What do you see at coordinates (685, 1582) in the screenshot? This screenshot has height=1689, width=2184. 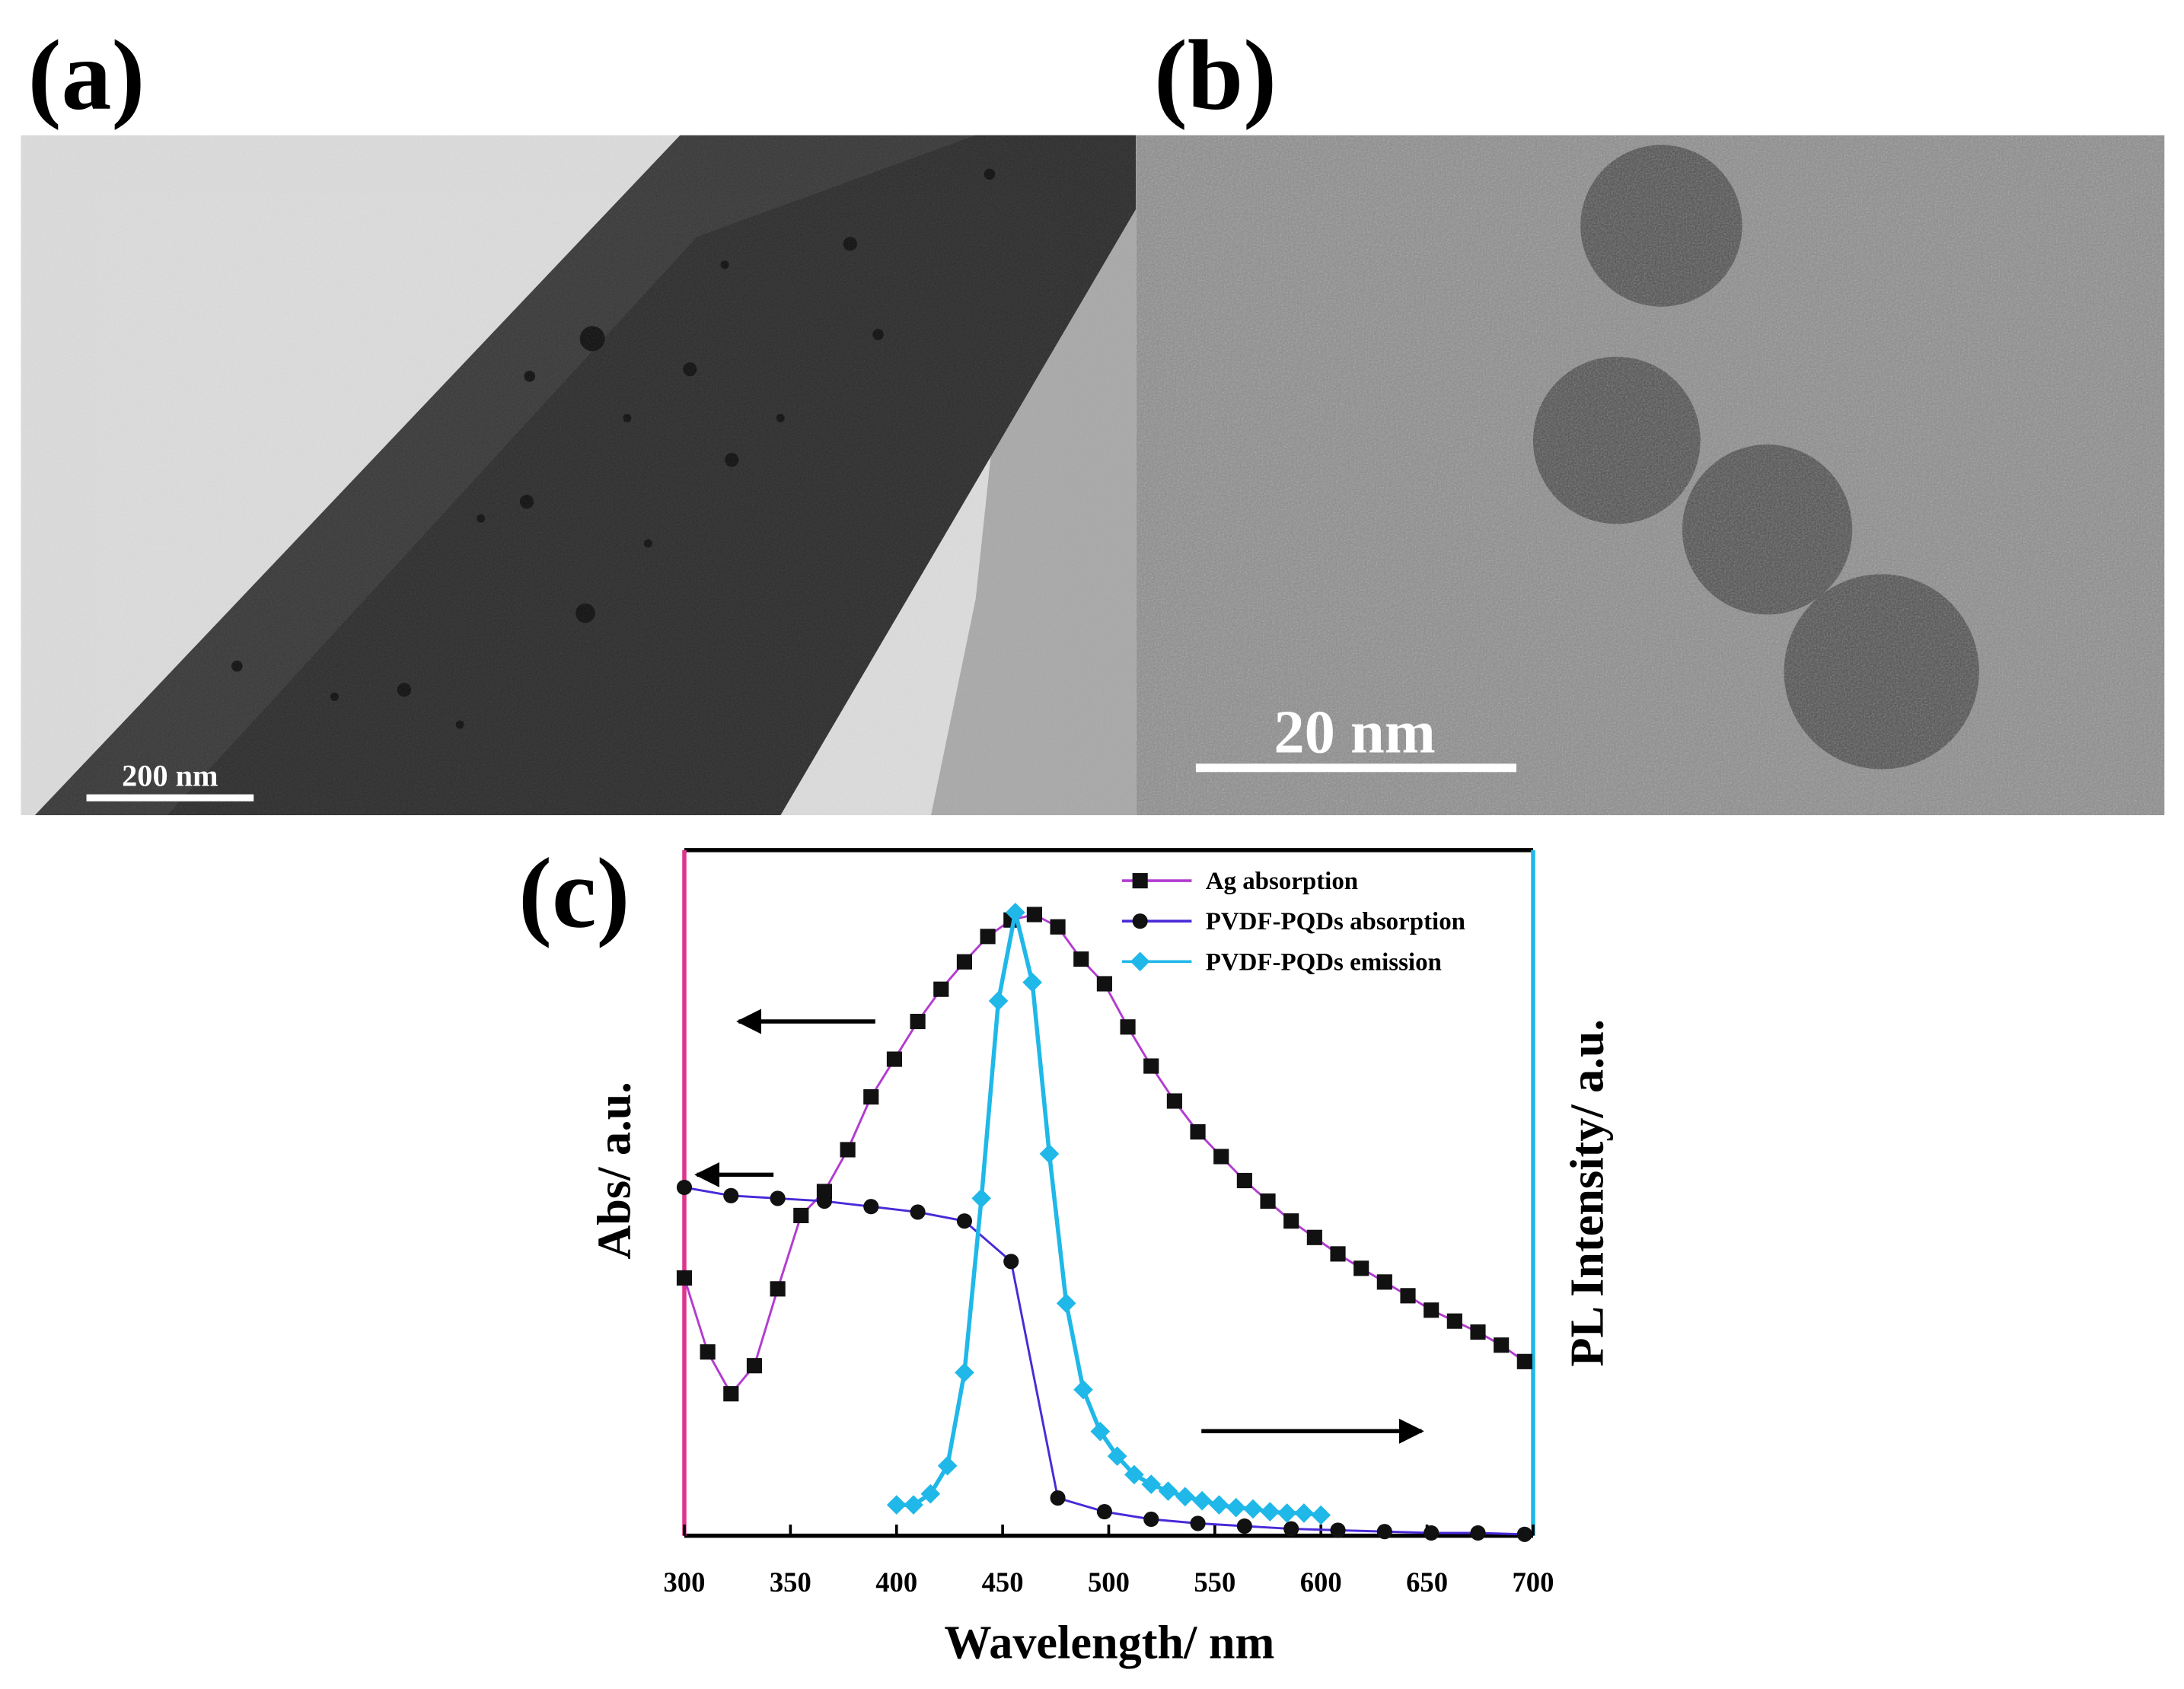 I see `x-tick-label: 300` at bounding box center [685, 1582].